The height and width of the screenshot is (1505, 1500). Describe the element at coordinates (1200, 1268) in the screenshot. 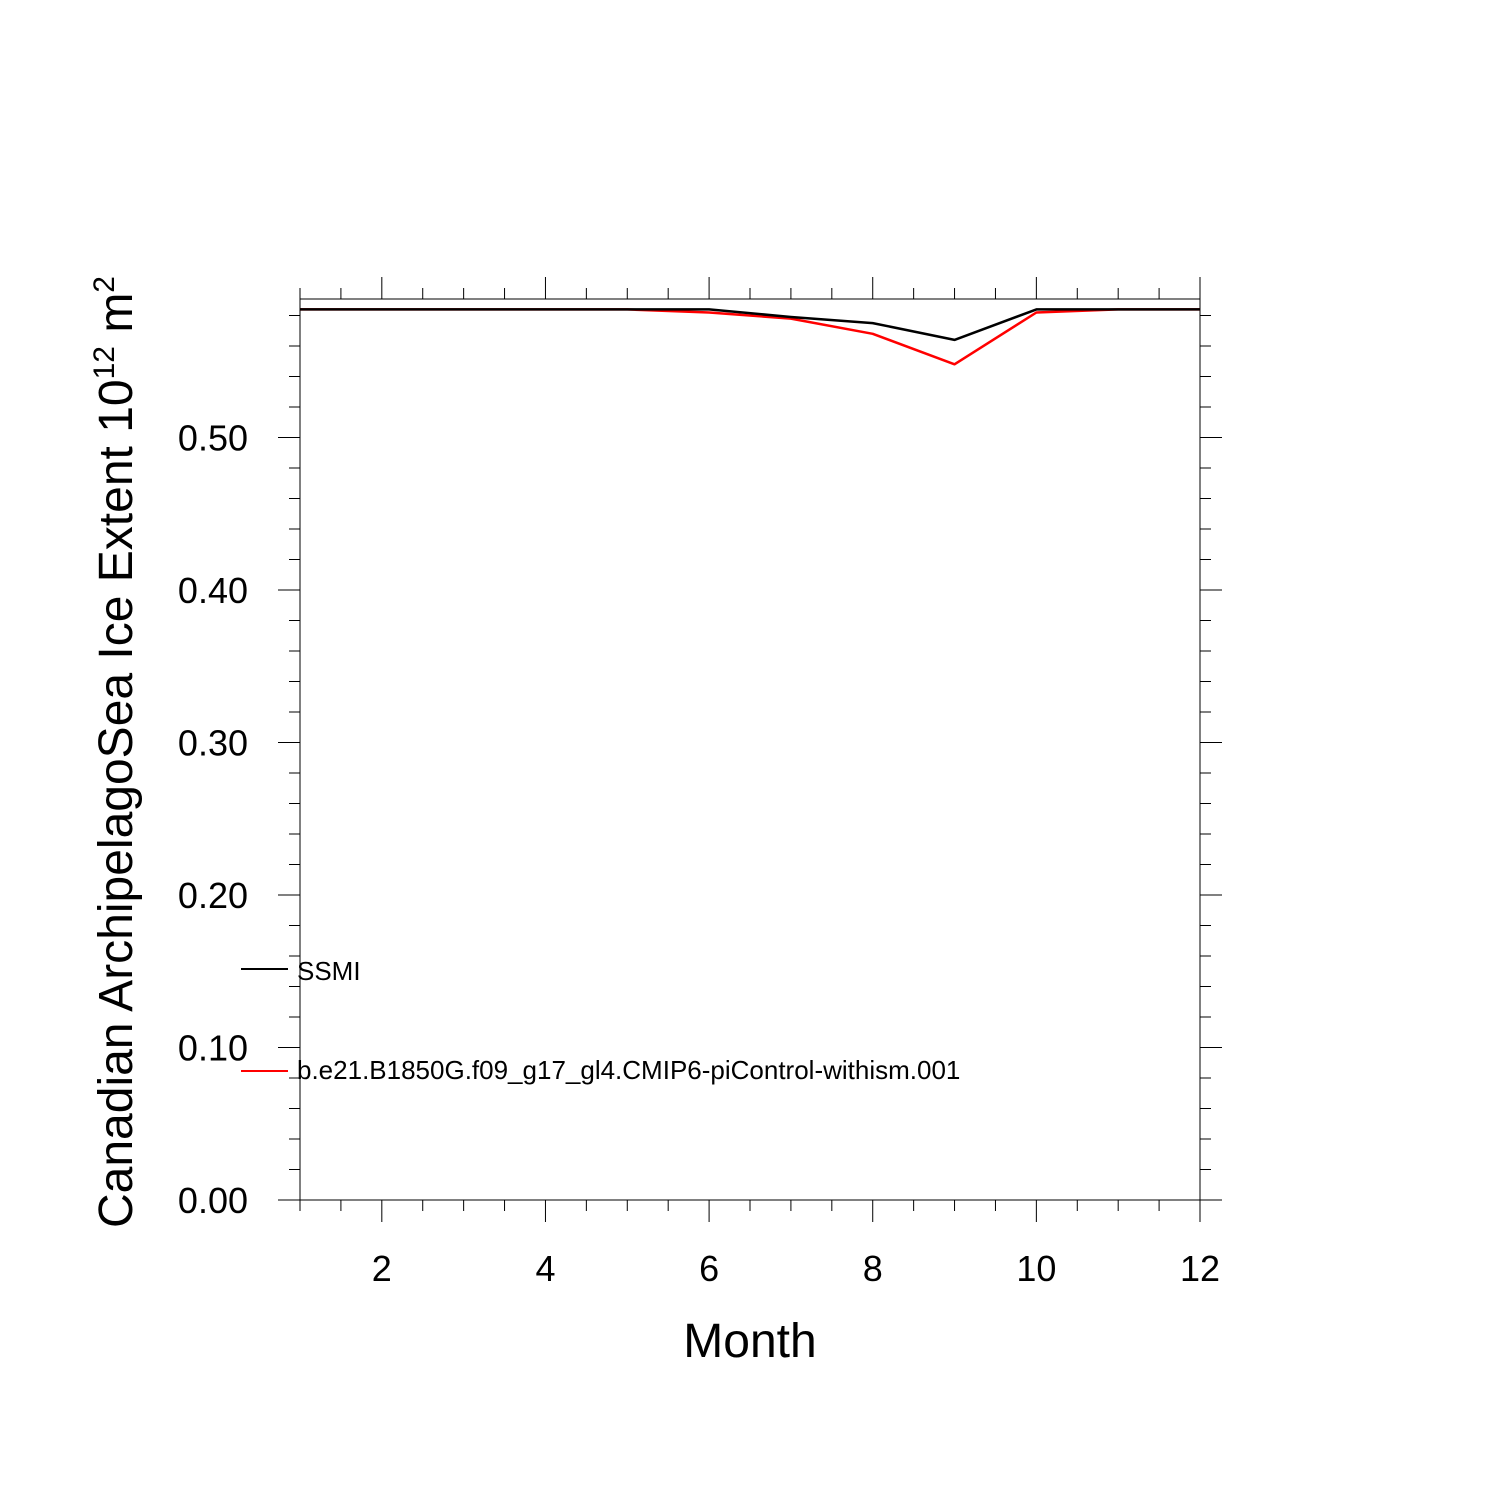

I see `x-tick-label: 12` at that location.